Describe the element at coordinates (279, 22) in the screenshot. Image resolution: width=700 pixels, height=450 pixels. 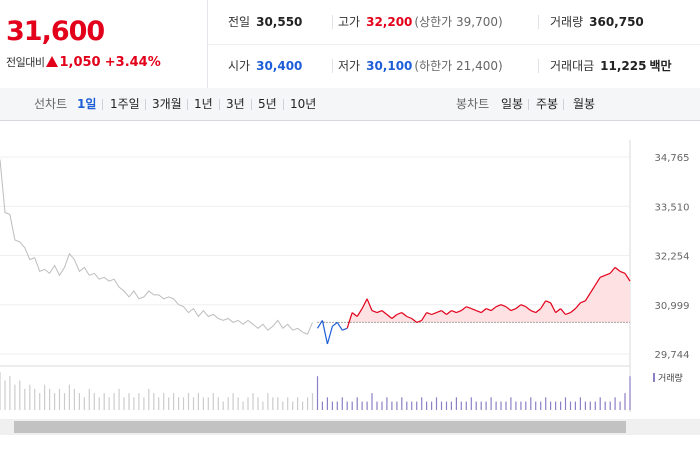
I see `prev-close-value: 30,550` at that location.